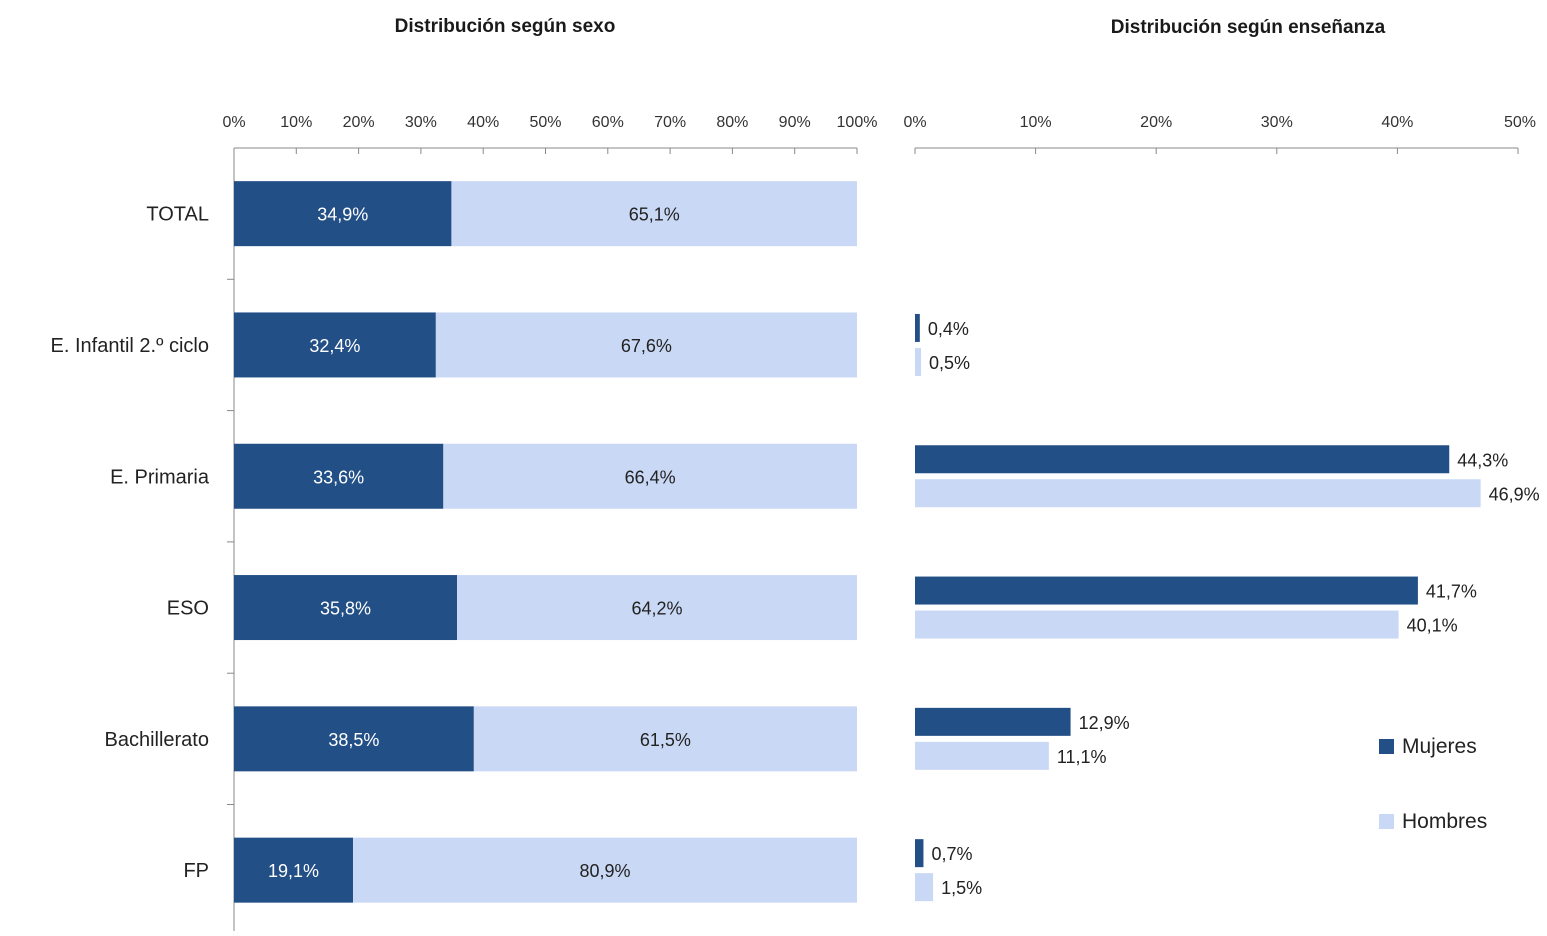 Image resolution: width=1547 pixels, height=936 pixels. I want to click on bar-value-label: 67,6%, so click(646, 346).